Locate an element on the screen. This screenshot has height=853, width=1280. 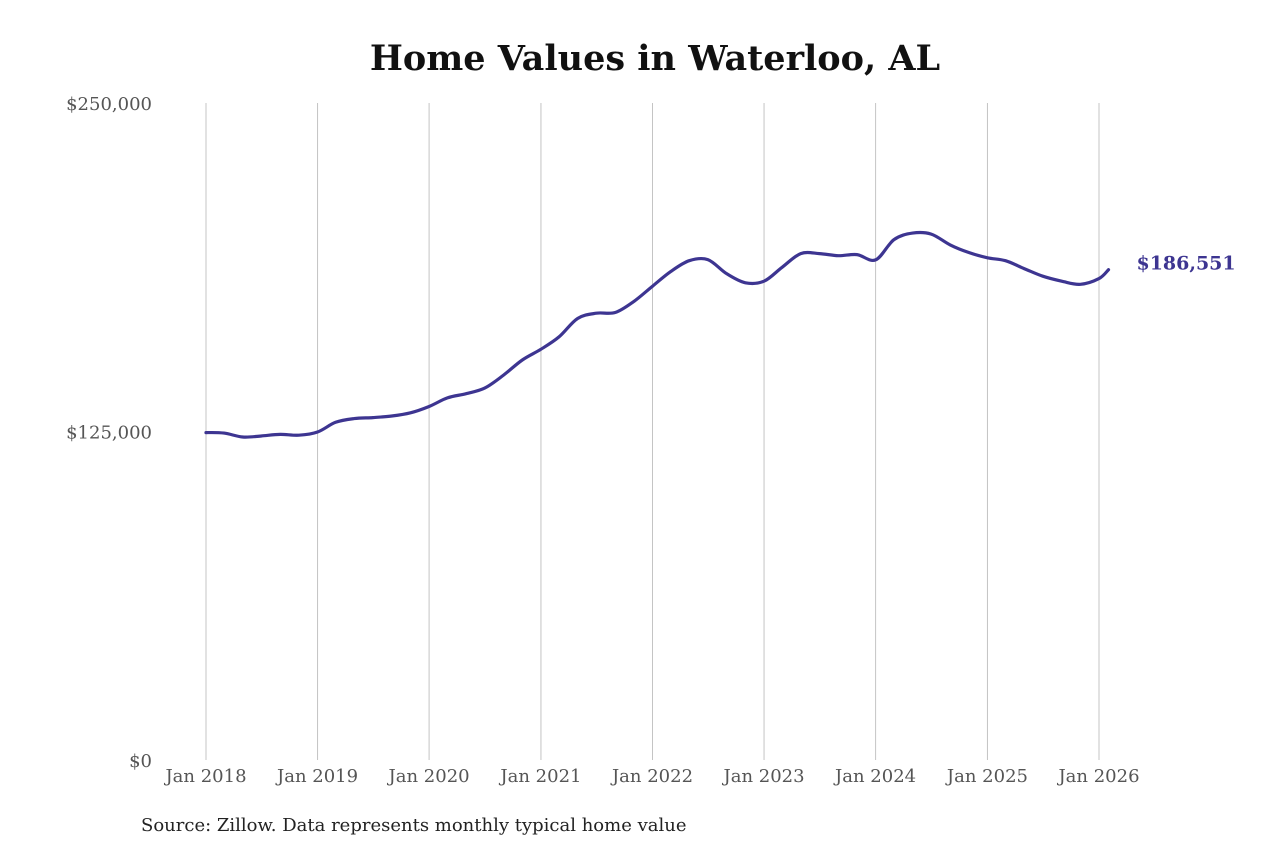
x-tick-label: Jan 2025 is located at coordinates (986, 776).